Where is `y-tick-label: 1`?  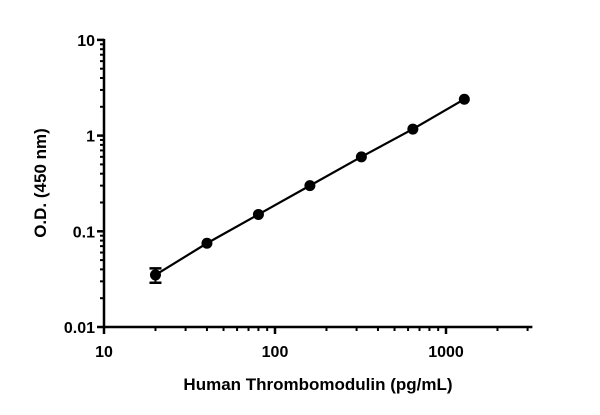 y-tick-label: 1 is located at coordinates (90, 137).